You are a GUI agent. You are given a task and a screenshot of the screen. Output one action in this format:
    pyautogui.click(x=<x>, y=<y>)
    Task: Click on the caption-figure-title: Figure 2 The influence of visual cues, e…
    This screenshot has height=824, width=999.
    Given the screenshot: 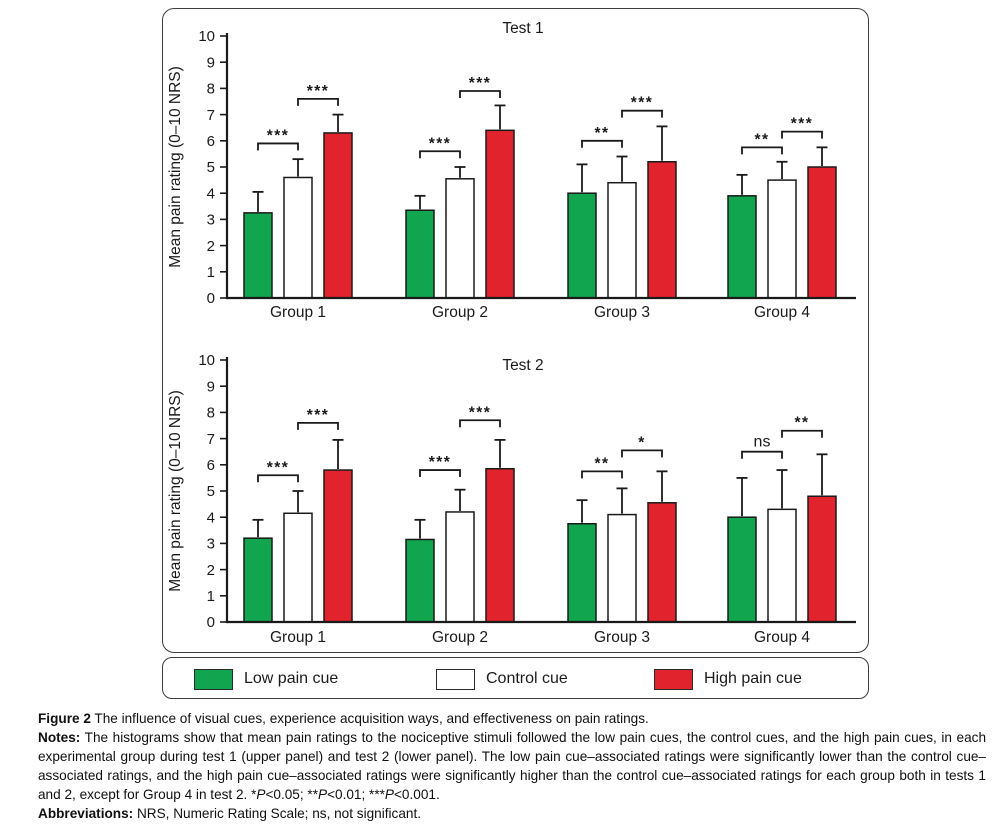 What is the action you would take?
    pyautogui.click(x=343, y=718)
    